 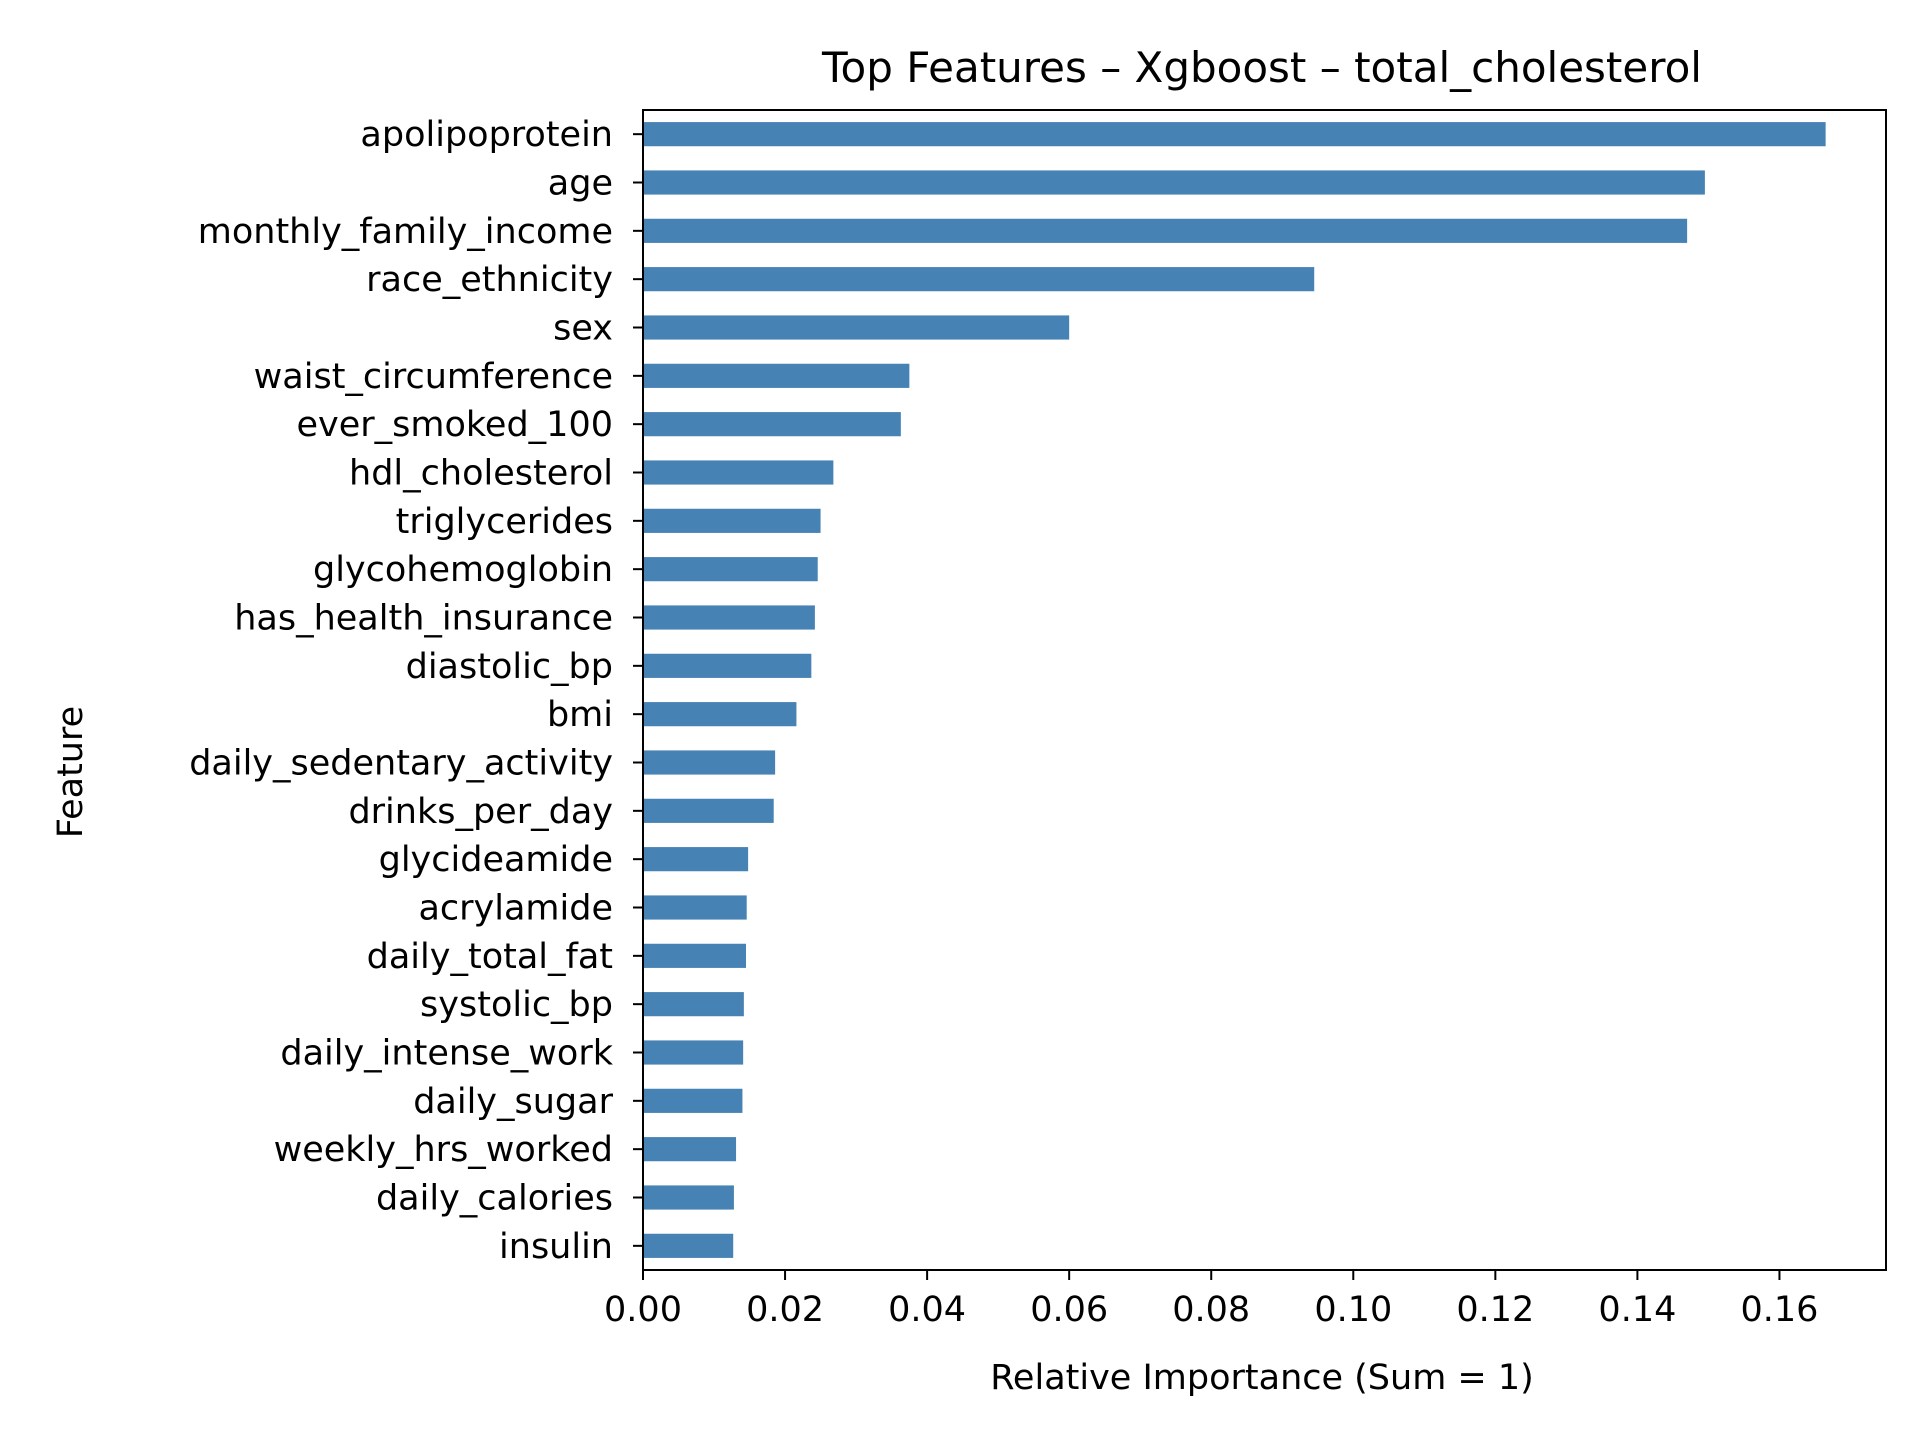 What do you see at coordinates (446, 1054) in the screenshot?
I see `y-tick-label: daily_intense_work` at bounding box center [446, 1054].